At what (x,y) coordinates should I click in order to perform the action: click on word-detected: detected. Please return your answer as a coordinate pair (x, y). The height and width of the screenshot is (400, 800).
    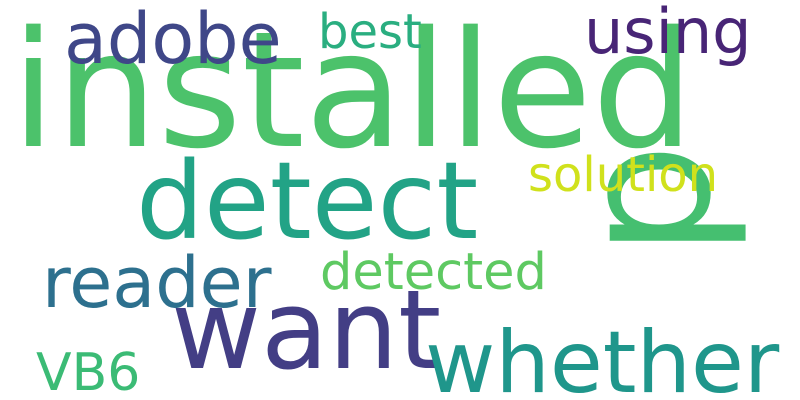
    Looking at the image, I should click on (433, 272).